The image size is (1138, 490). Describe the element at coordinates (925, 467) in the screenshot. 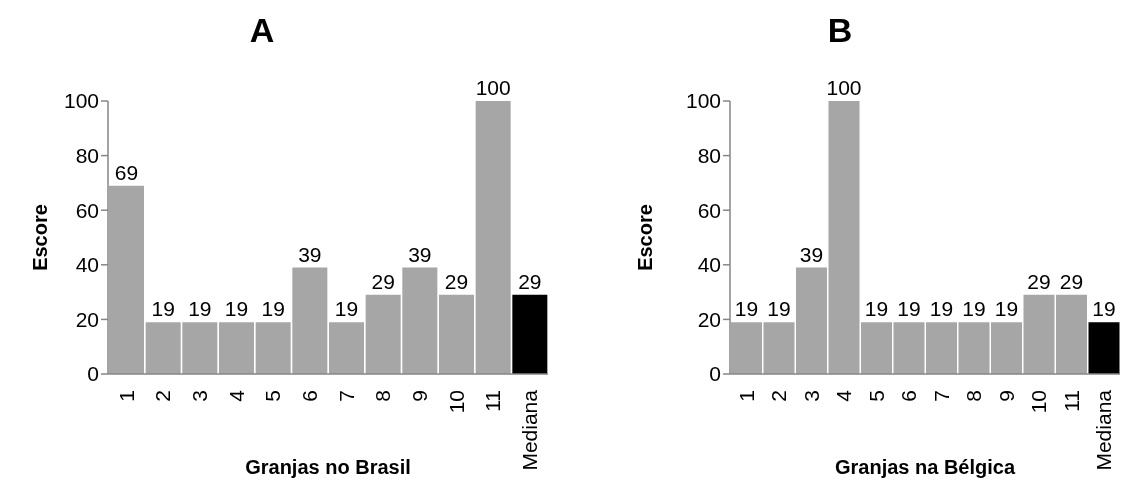

I see `x-axis-title: Granjas na Bélgica` at that location.